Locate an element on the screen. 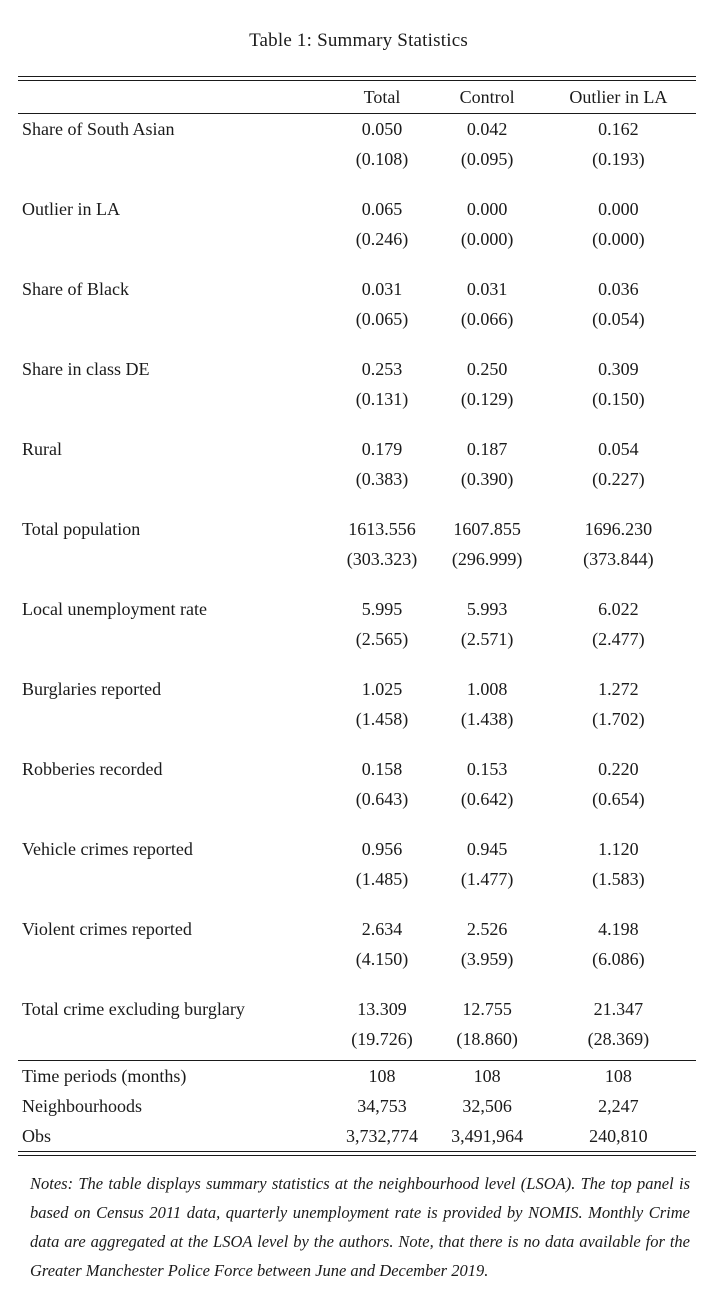  cell-sd: (0.227) is located at coordinates (618, 478).